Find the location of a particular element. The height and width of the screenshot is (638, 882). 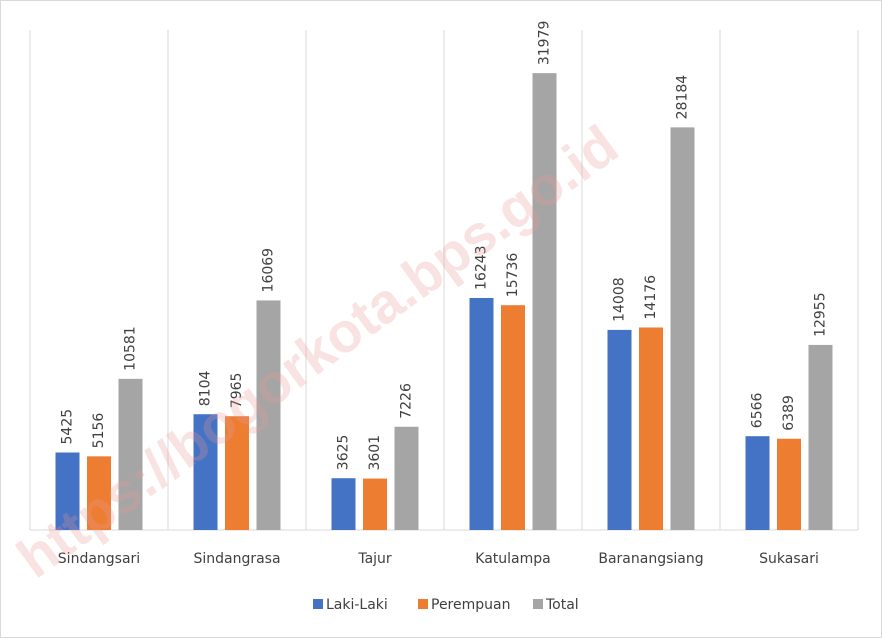

legend-label: Laki-Laki is located at coordinates (357, 605).